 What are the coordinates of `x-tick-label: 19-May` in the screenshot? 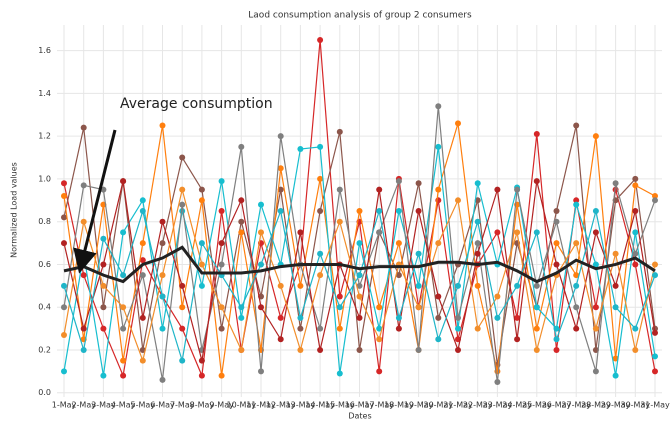 It's located at (419, 405).